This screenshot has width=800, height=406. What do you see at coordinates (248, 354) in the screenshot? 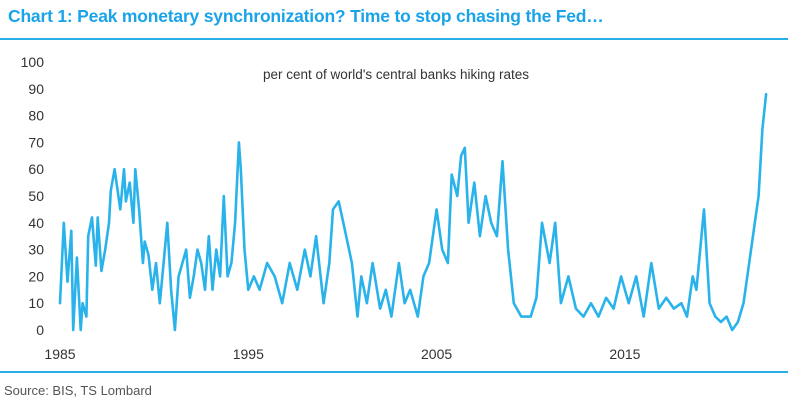
I see `x-tick-label: 1995` at bounding box center [248, 354].